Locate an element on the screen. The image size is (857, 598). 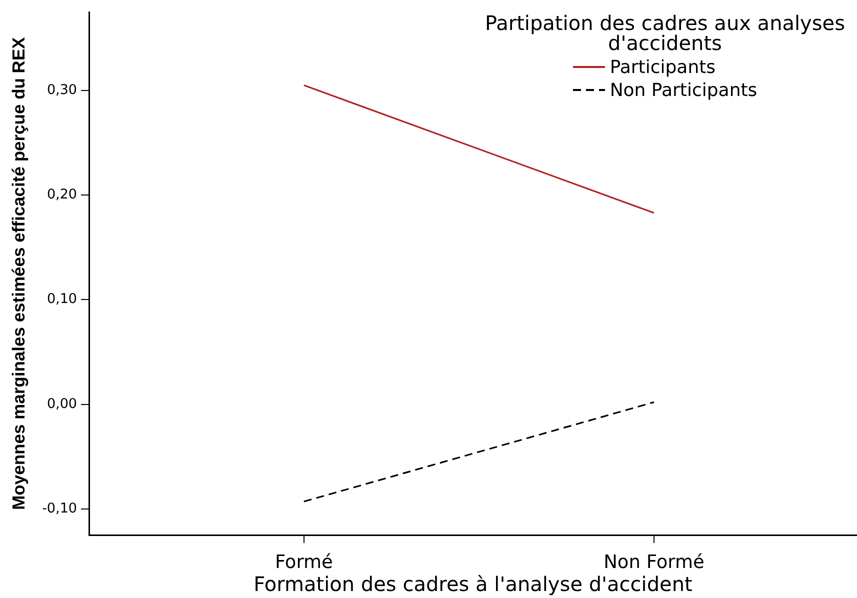
x-tick-label: Formé is located at coordinates (303, 562).